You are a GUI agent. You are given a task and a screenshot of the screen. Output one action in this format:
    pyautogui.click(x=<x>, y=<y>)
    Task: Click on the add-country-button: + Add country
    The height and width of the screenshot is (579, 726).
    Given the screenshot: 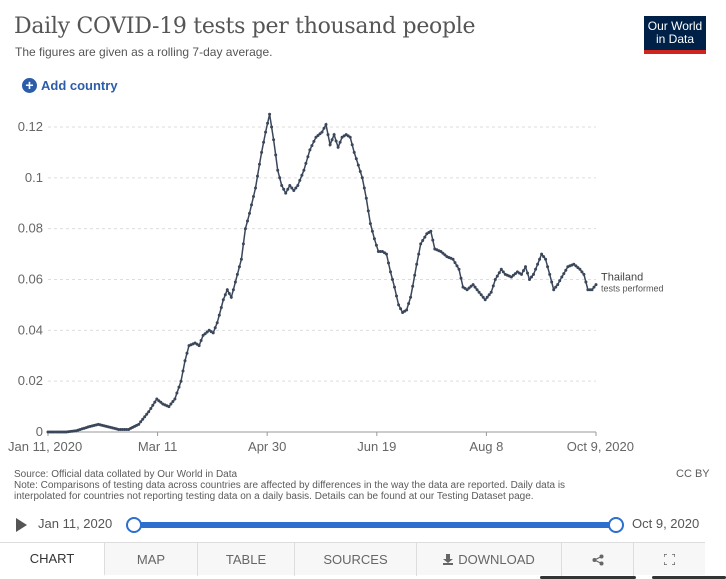 What is the action you would take?
    pyautogui.click(x=70, y=85)
    